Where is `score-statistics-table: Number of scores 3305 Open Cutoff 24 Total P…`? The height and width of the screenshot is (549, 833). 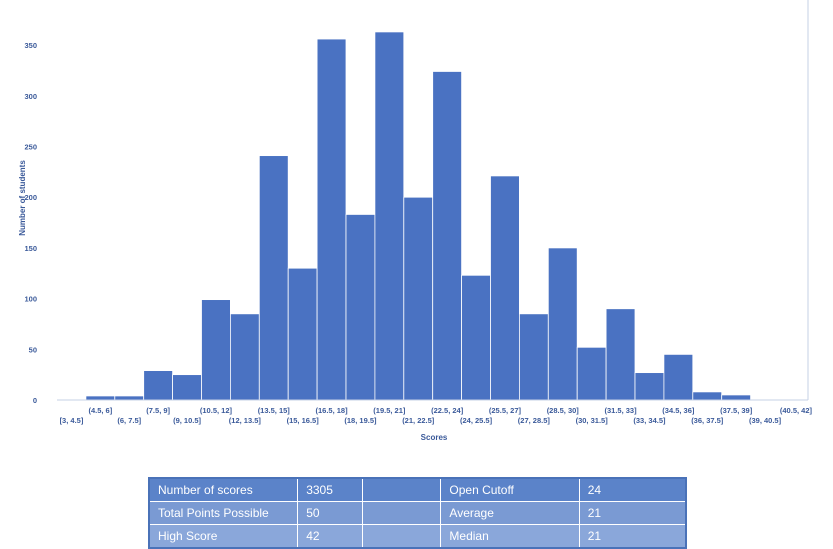 score-statistics-table: Number of scores 3305 Open Cutoff 24 Total P… is located at coordinates (417, 513).